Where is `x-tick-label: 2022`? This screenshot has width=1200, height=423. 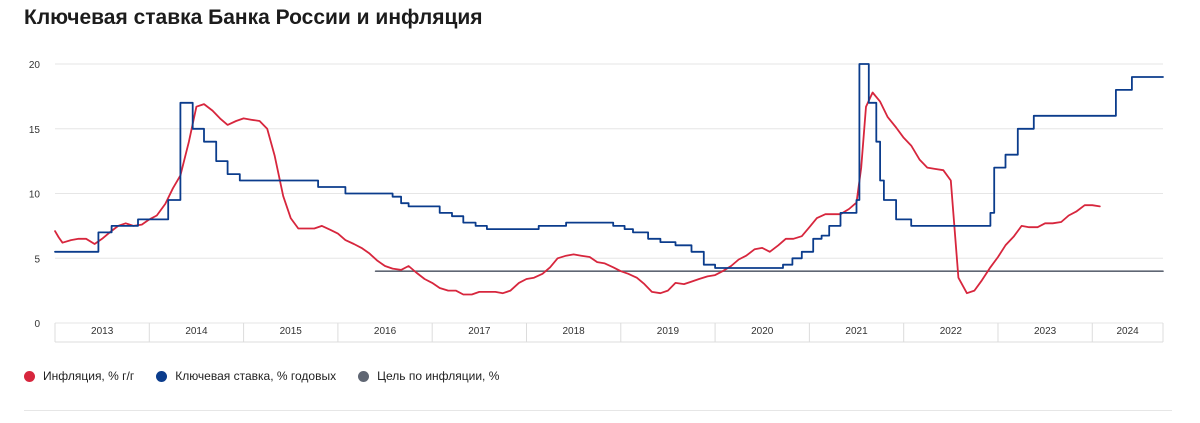
x-tick-label: 2022 is located at coordinates (951, 331).